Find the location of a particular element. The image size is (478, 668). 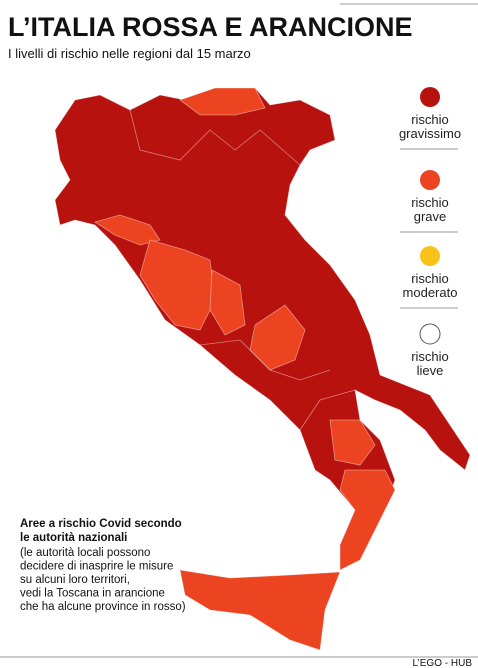

note-line: che ha alcune province in rosso) is located at coordinates (103, 607).